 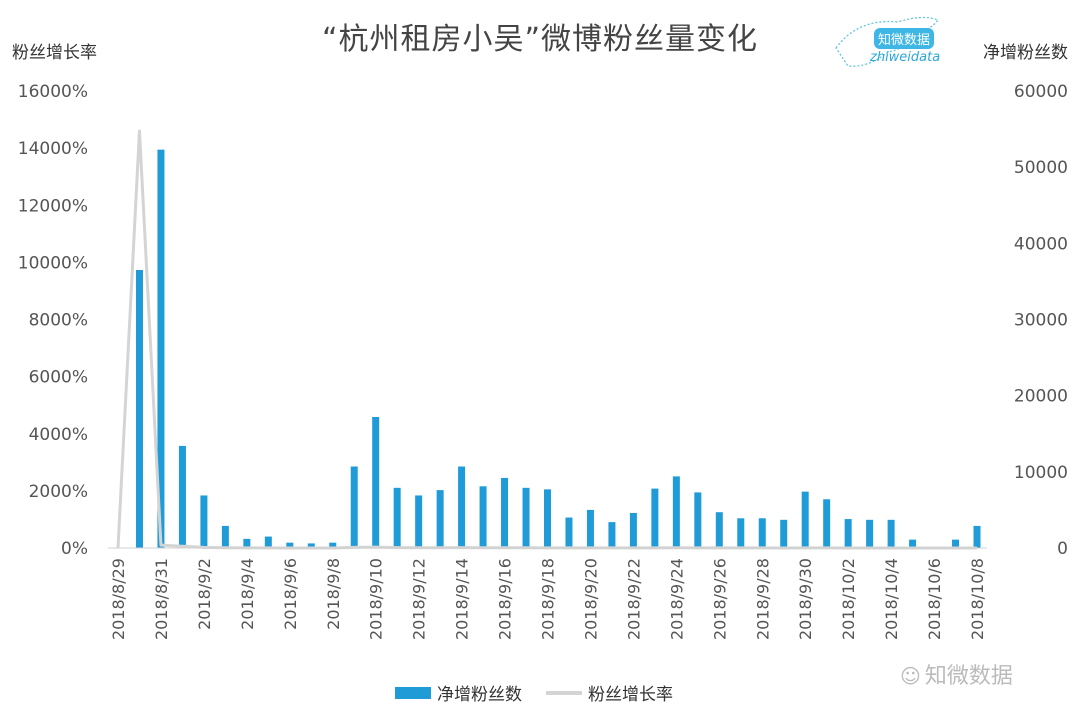 What do you see at coordinates (54, 53) in the screenshot?
I see `left-axis-title: 粉丝增长率` at bounding box center [54, 53].